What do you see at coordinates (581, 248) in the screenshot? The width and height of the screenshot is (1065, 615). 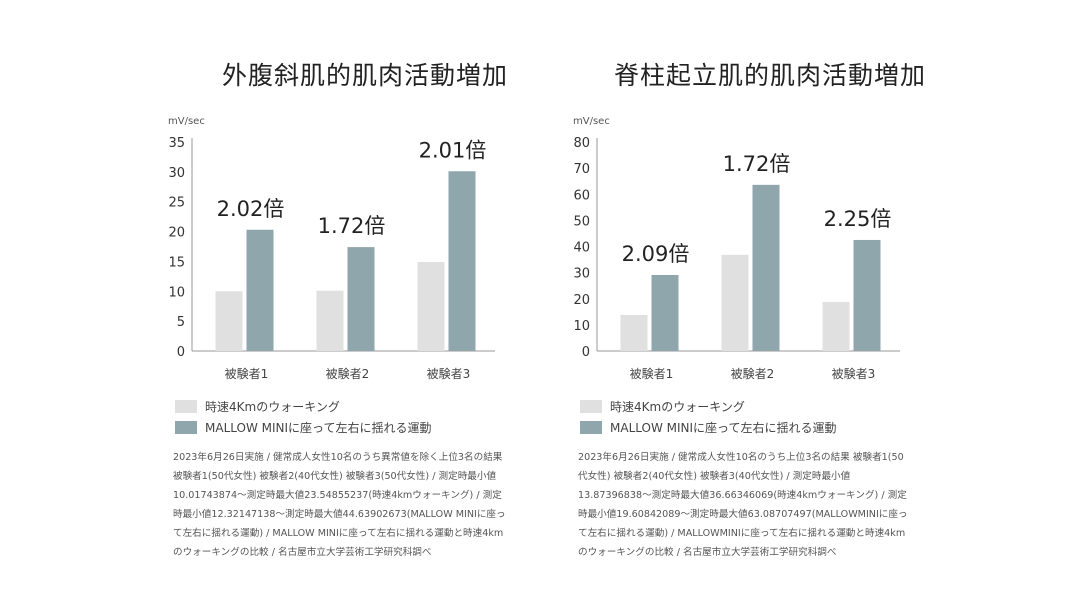 I see `y-tick-label: 40` at bounding box center [581, 248].